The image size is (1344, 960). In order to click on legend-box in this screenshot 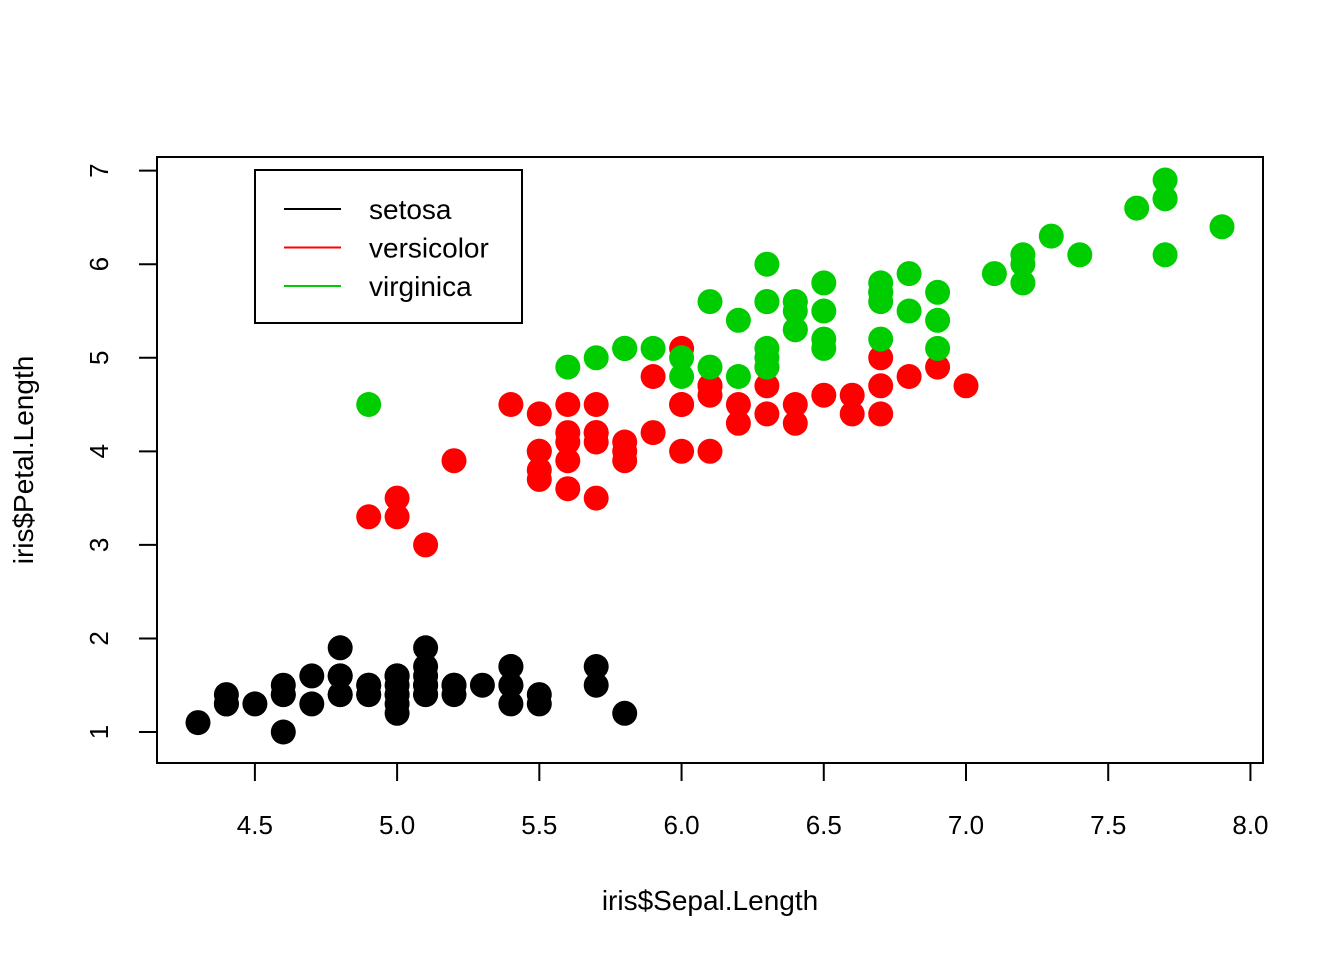, I will do `click(388, 246)`.